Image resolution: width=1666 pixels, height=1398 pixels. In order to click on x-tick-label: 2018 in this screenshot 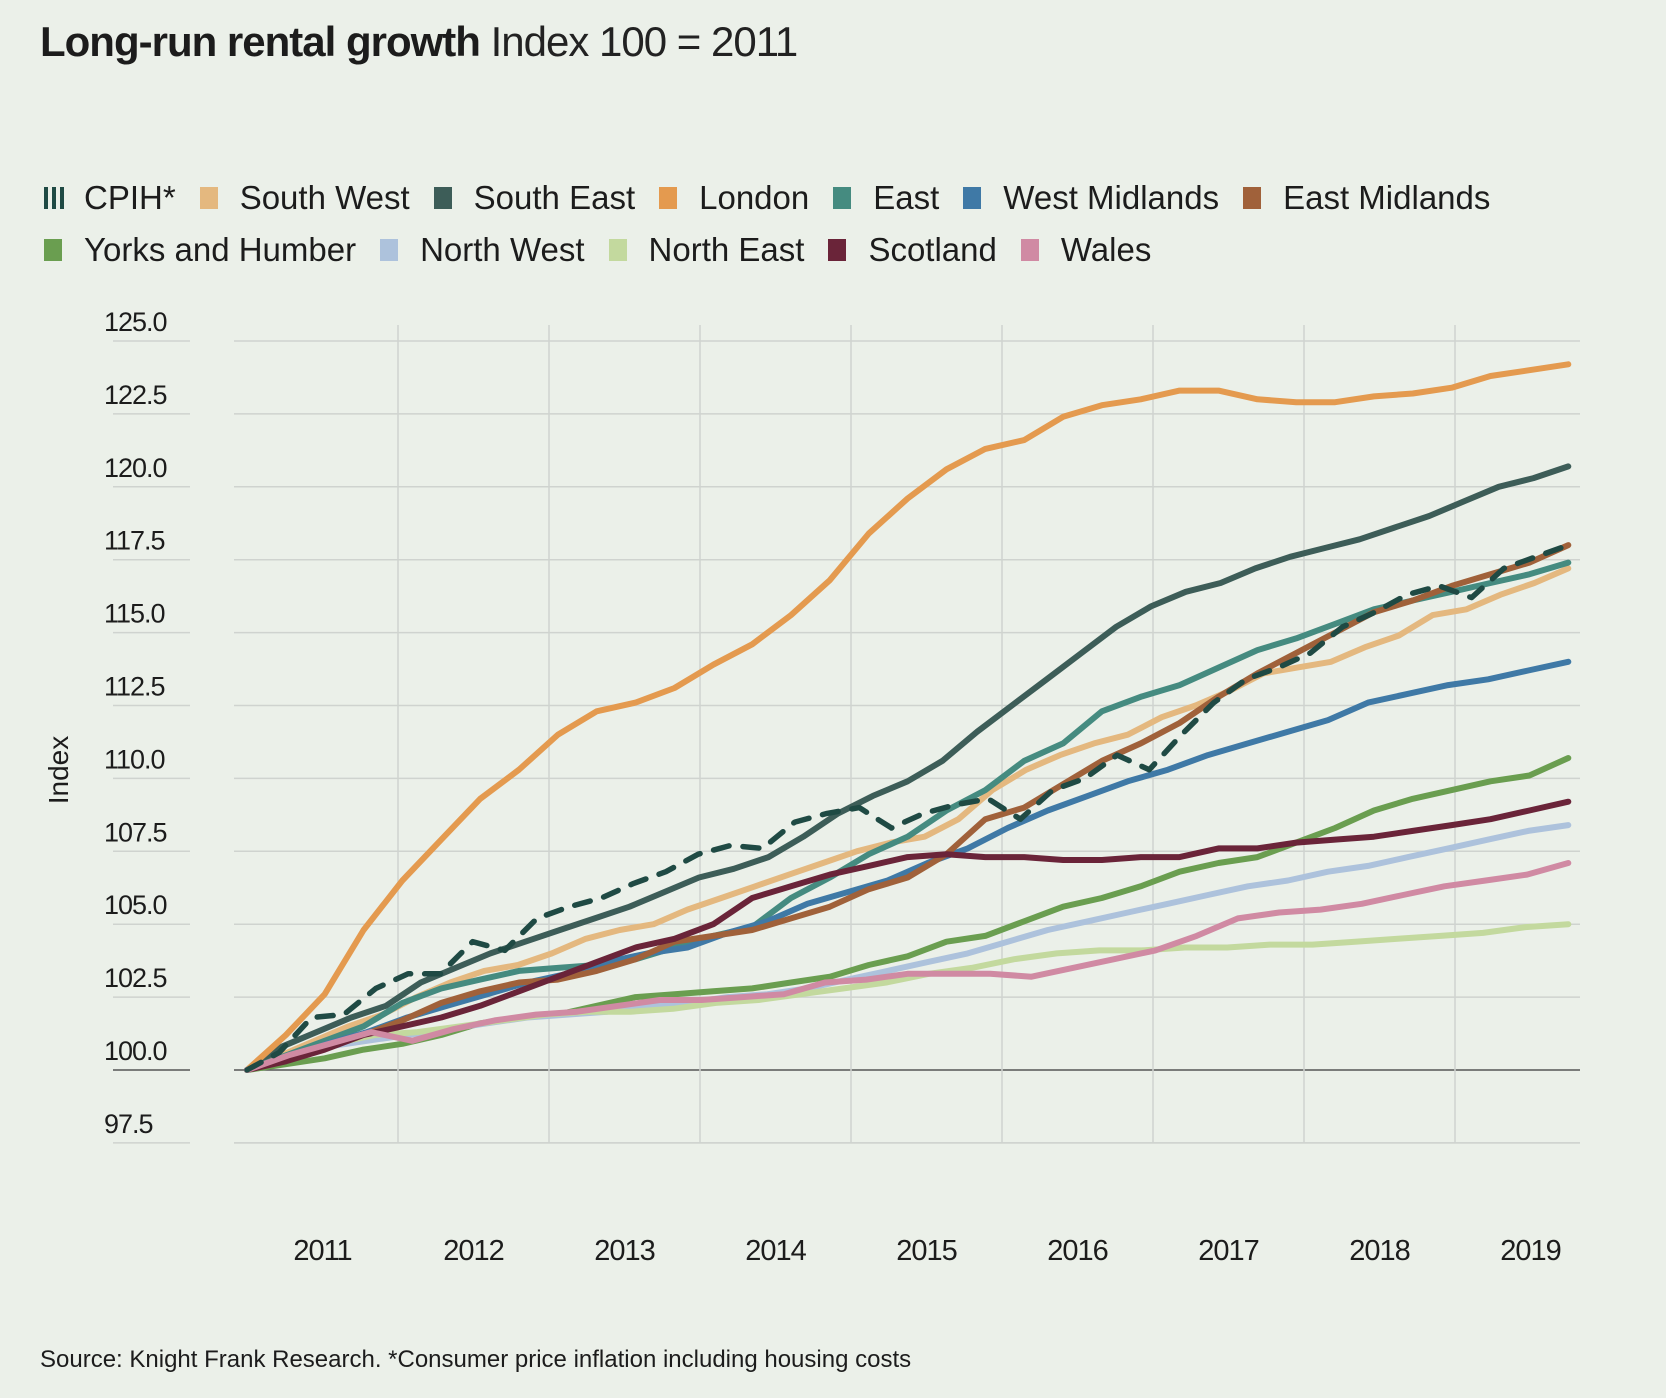, I will do `click(1379, 1251)`.